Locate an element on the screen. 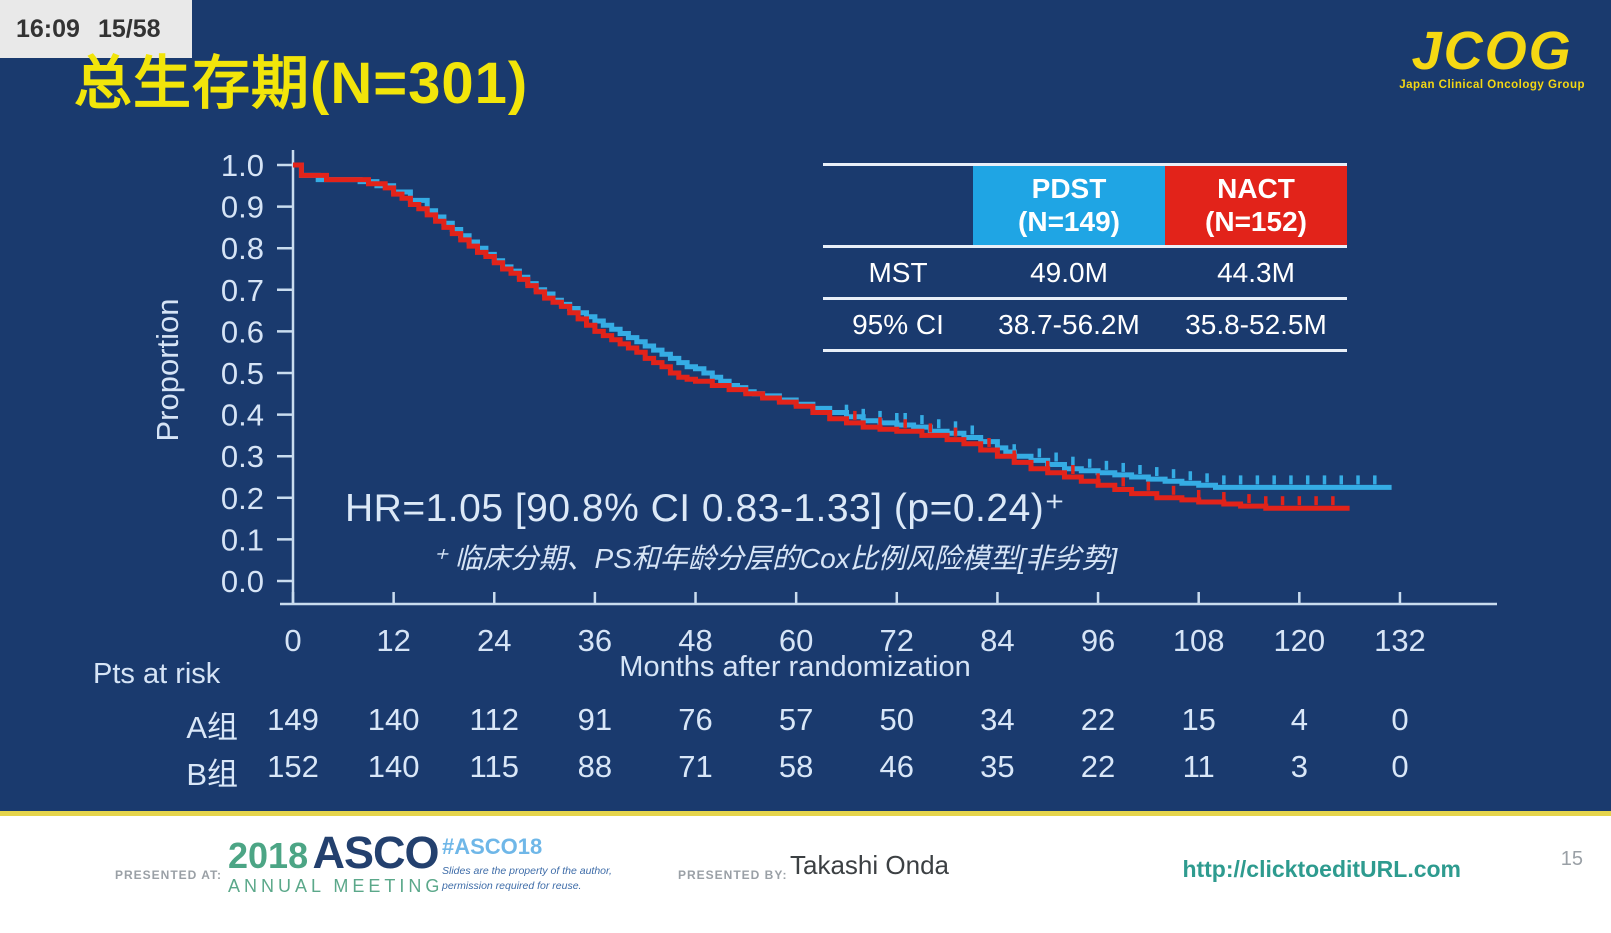  risk-row-b: B组 152 140 115 88 71 58 46 35 22 11 3 0 is located at coordinates (805, 770).